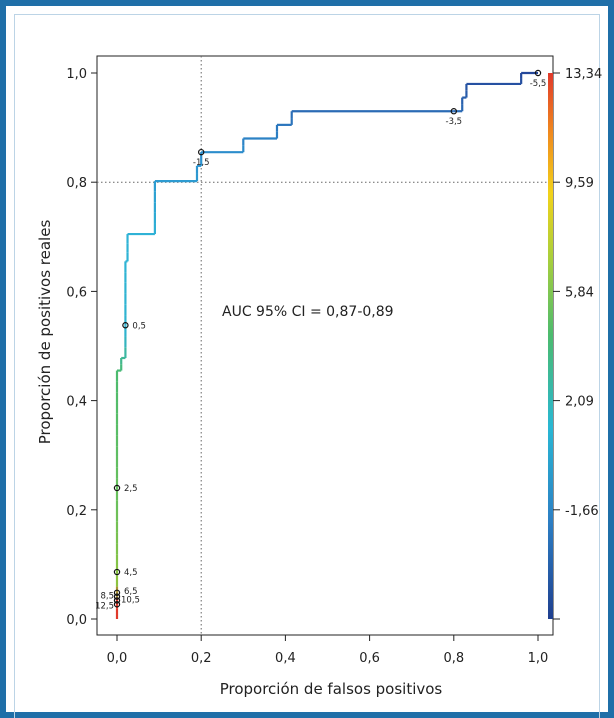 This screenshot has height=718, width=614. Describe the element at coordinates (131, 489) in the screenshot. I see `threshold-label: 2,5` at that location.